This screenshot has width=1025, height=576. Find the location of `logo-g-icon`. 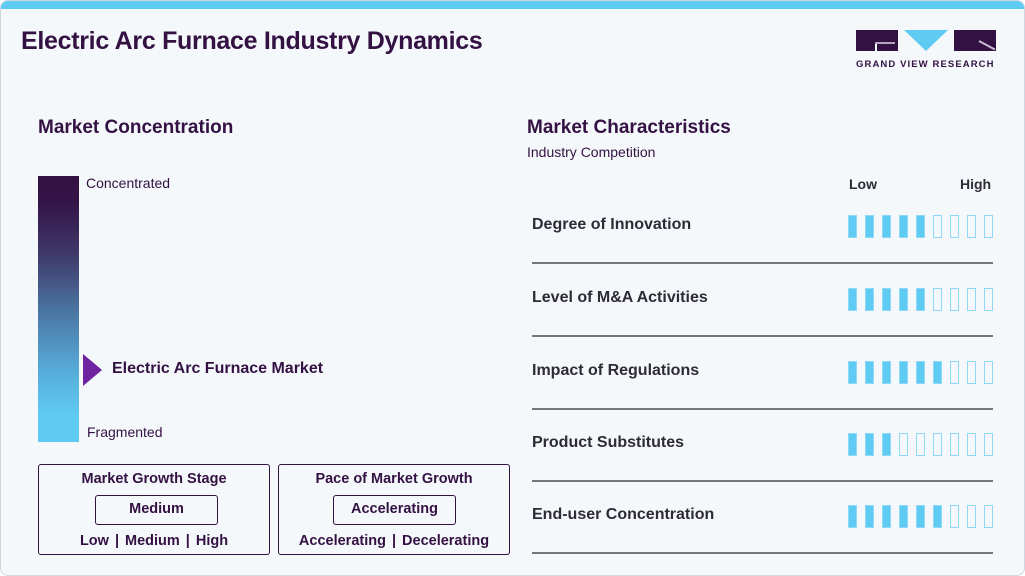

logo-g-icon is located at coordinates (877, 40).